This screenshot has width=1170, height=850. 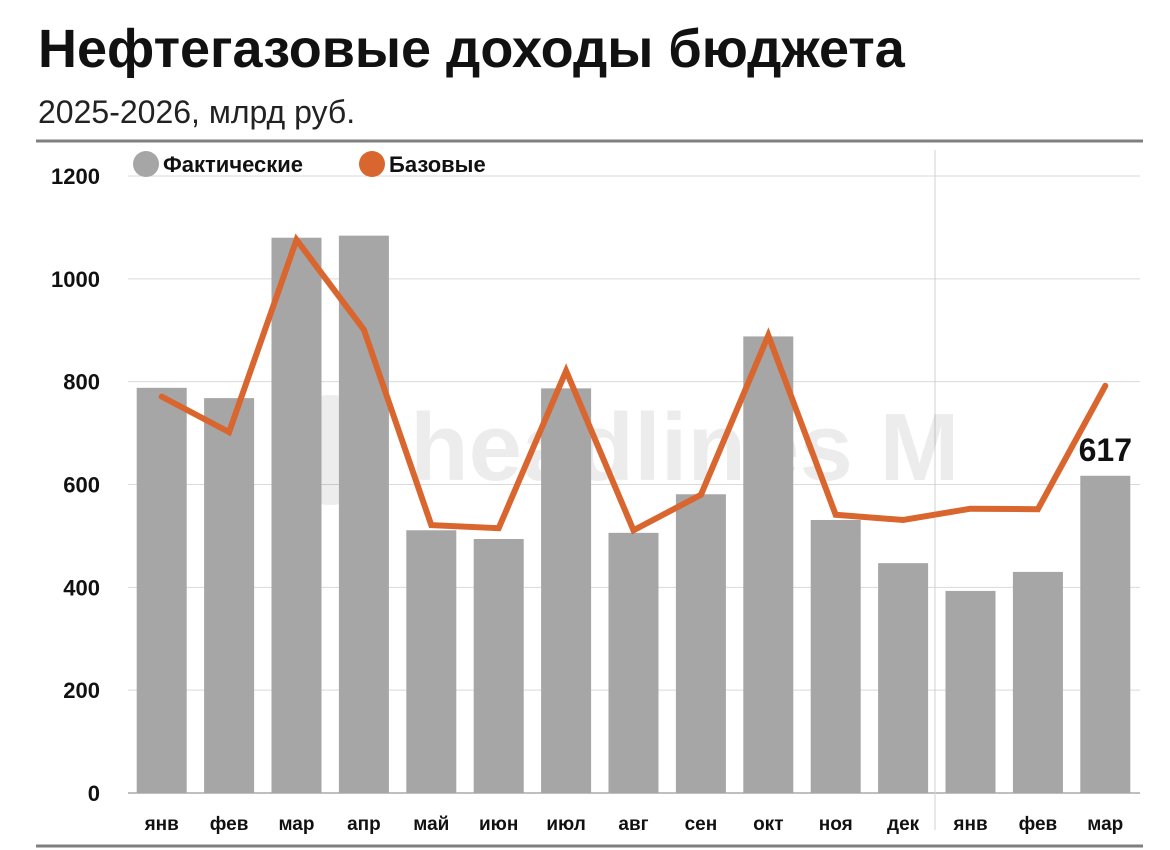 What do you see at coordinates (437, 164) in the screenshot?
I see `legend-label-base: Базовые` at bounding box center [437, 164].